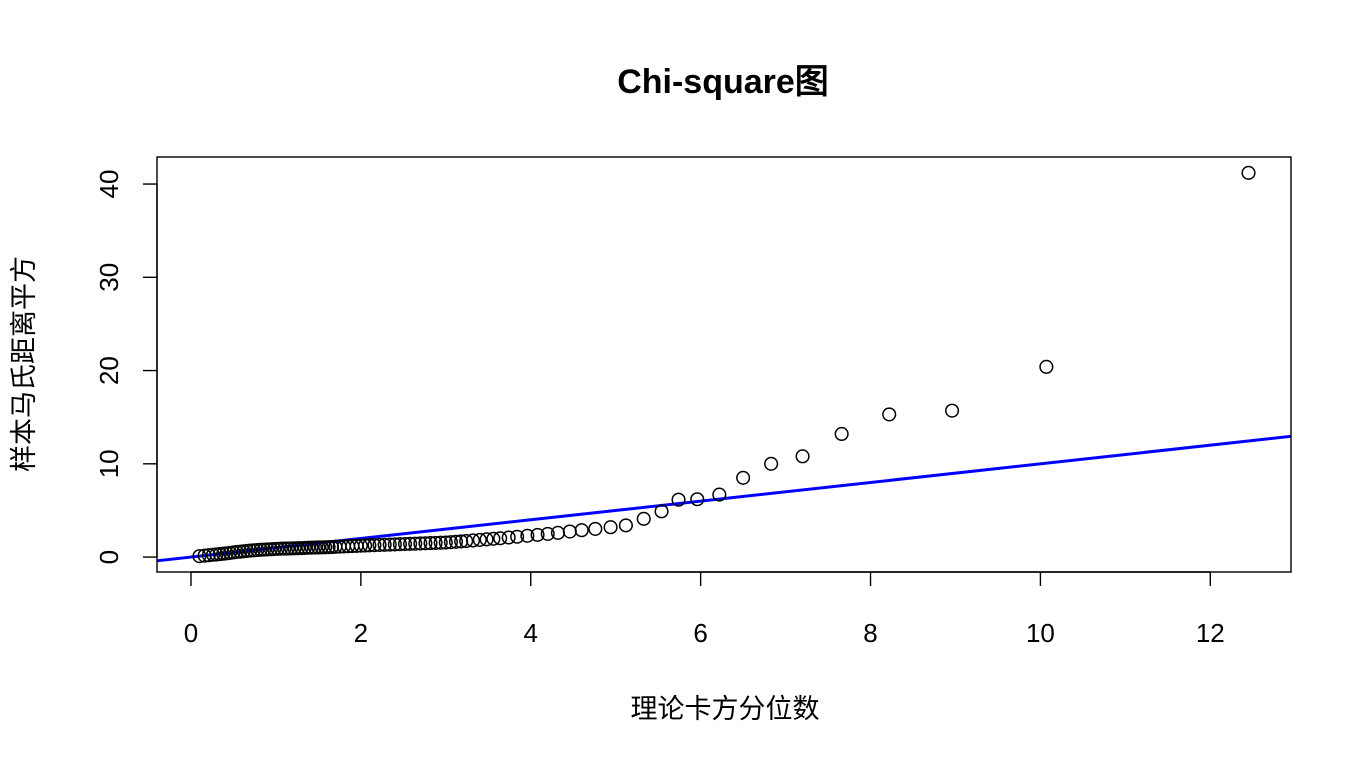  Describe the element at coordinates (109, 277) in the screenshot. I see `y-tick-label: 30` at that location.